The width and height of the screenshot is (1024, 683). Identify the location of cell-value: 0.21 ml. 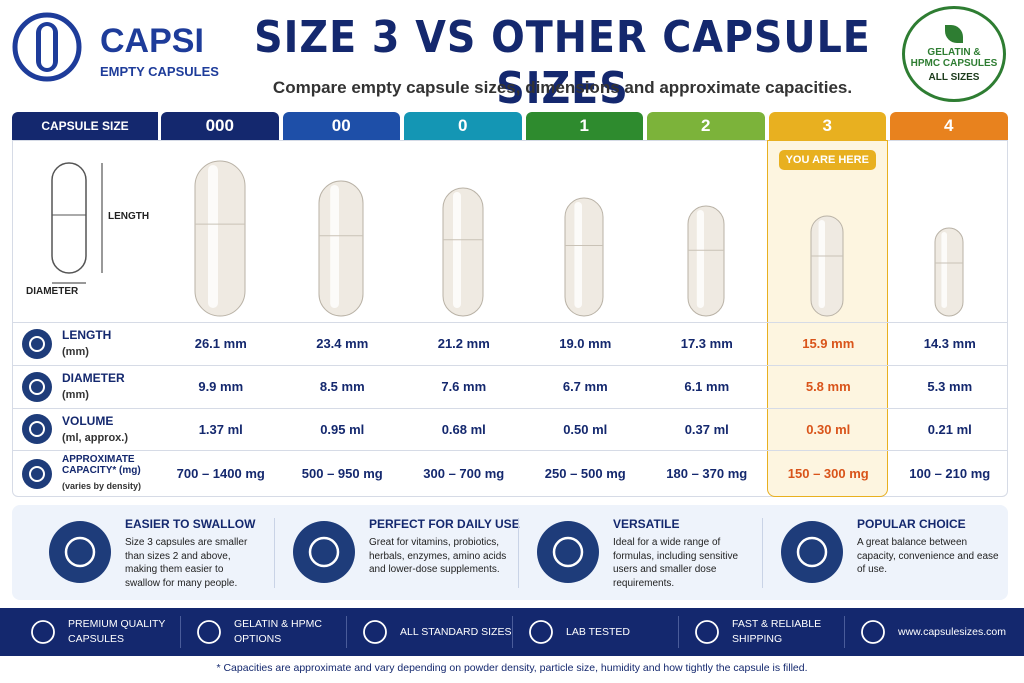
(949, 429).